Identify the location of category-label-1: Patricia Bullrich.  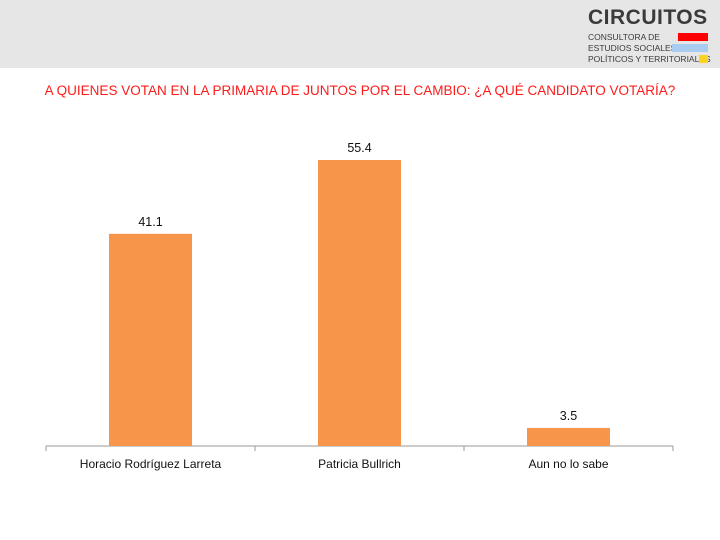
(359, 464).